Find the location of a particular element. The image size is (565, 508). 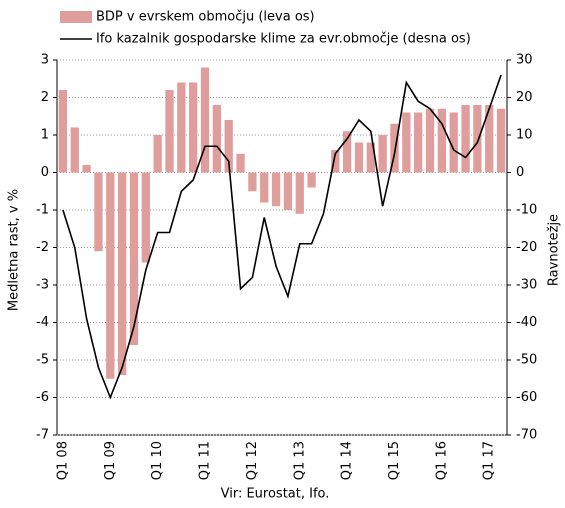

x-tick-label: Q1 12 is located at coordinates (252, 460).